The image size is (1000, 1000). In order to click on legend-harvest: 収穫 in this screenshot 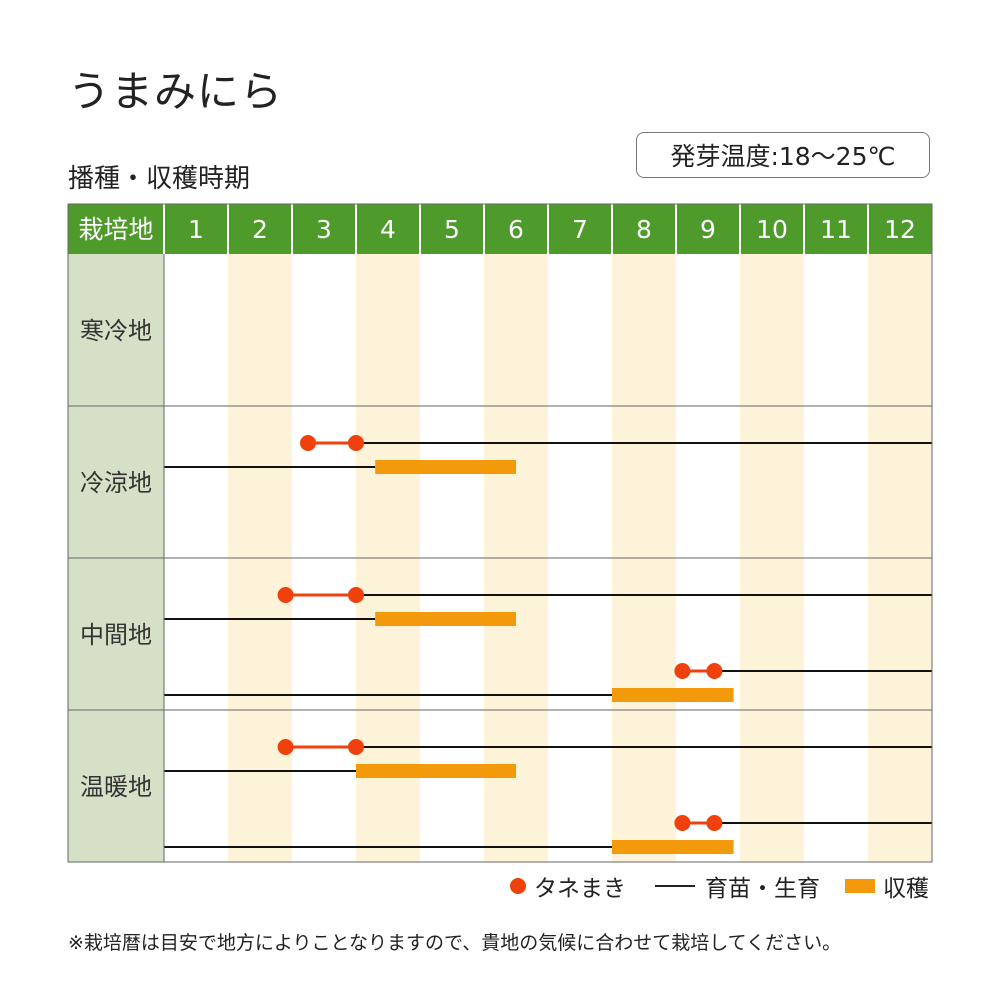, I will do `click(887, 886)`.